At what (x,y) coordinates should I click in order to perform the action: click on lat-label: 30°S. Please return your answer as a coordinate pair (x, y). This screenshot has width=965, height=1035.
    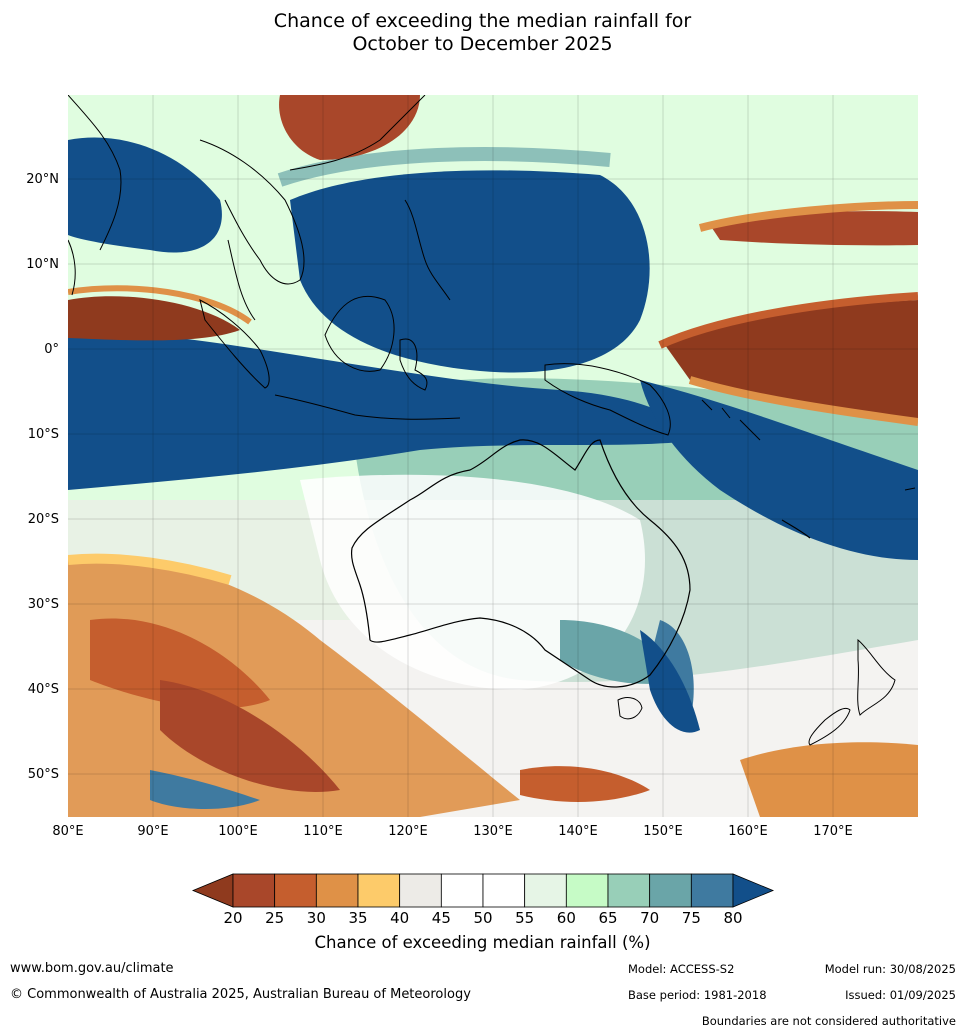
    Looking at the image, I should click on (43, 604).